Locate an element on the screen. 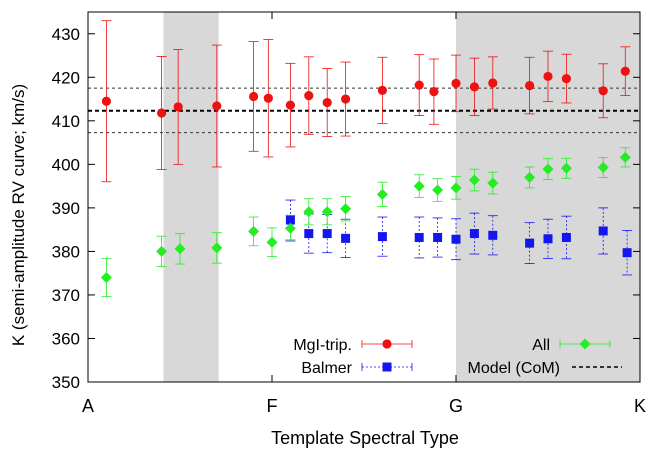 The image size is (650, 456). x-axis-label: Template Spectral Type is located at coordinates (365, 438).